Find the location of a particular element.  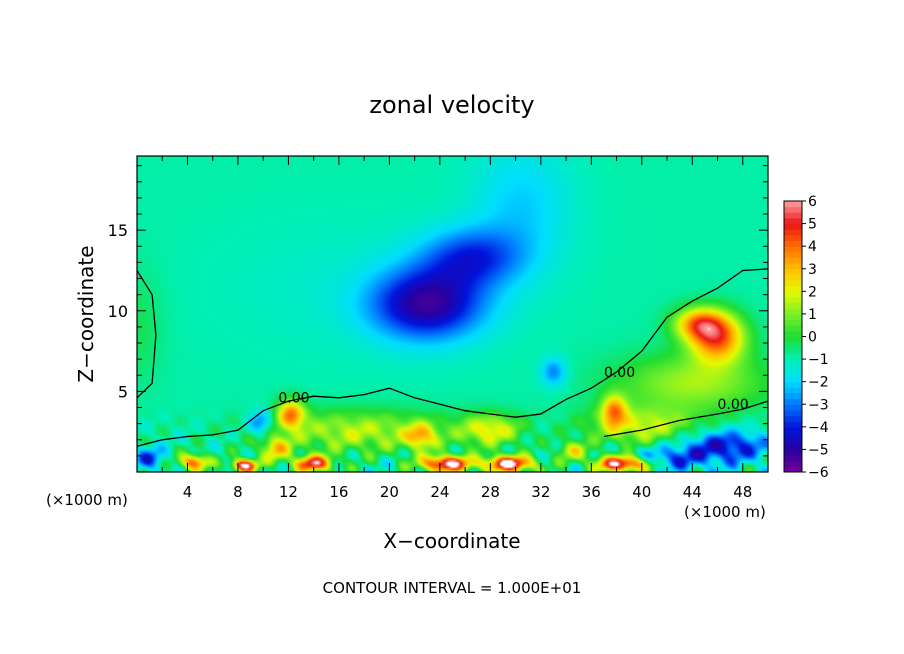

x-tick-label: 48 is located at coordinates (742, 492).